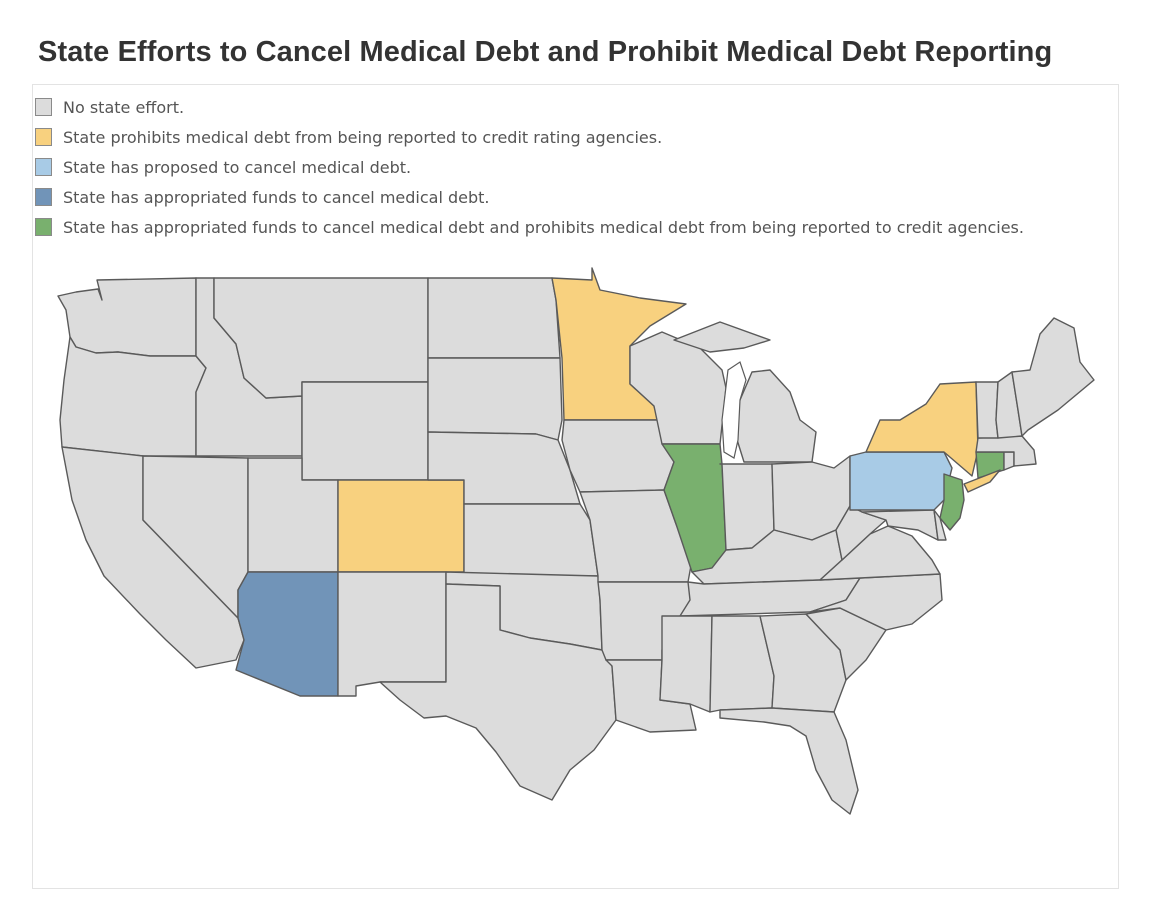 This screenshot has height=921, width=1166. I want to click on state-kansas, so click(531, 540).